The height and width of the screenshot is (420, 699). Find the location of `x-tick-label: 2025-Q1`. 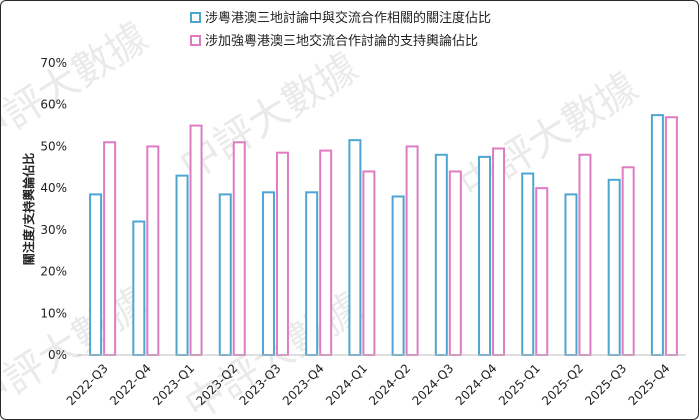

x-tick-label: 2025-Q1 is located at coordinates (519, 384).